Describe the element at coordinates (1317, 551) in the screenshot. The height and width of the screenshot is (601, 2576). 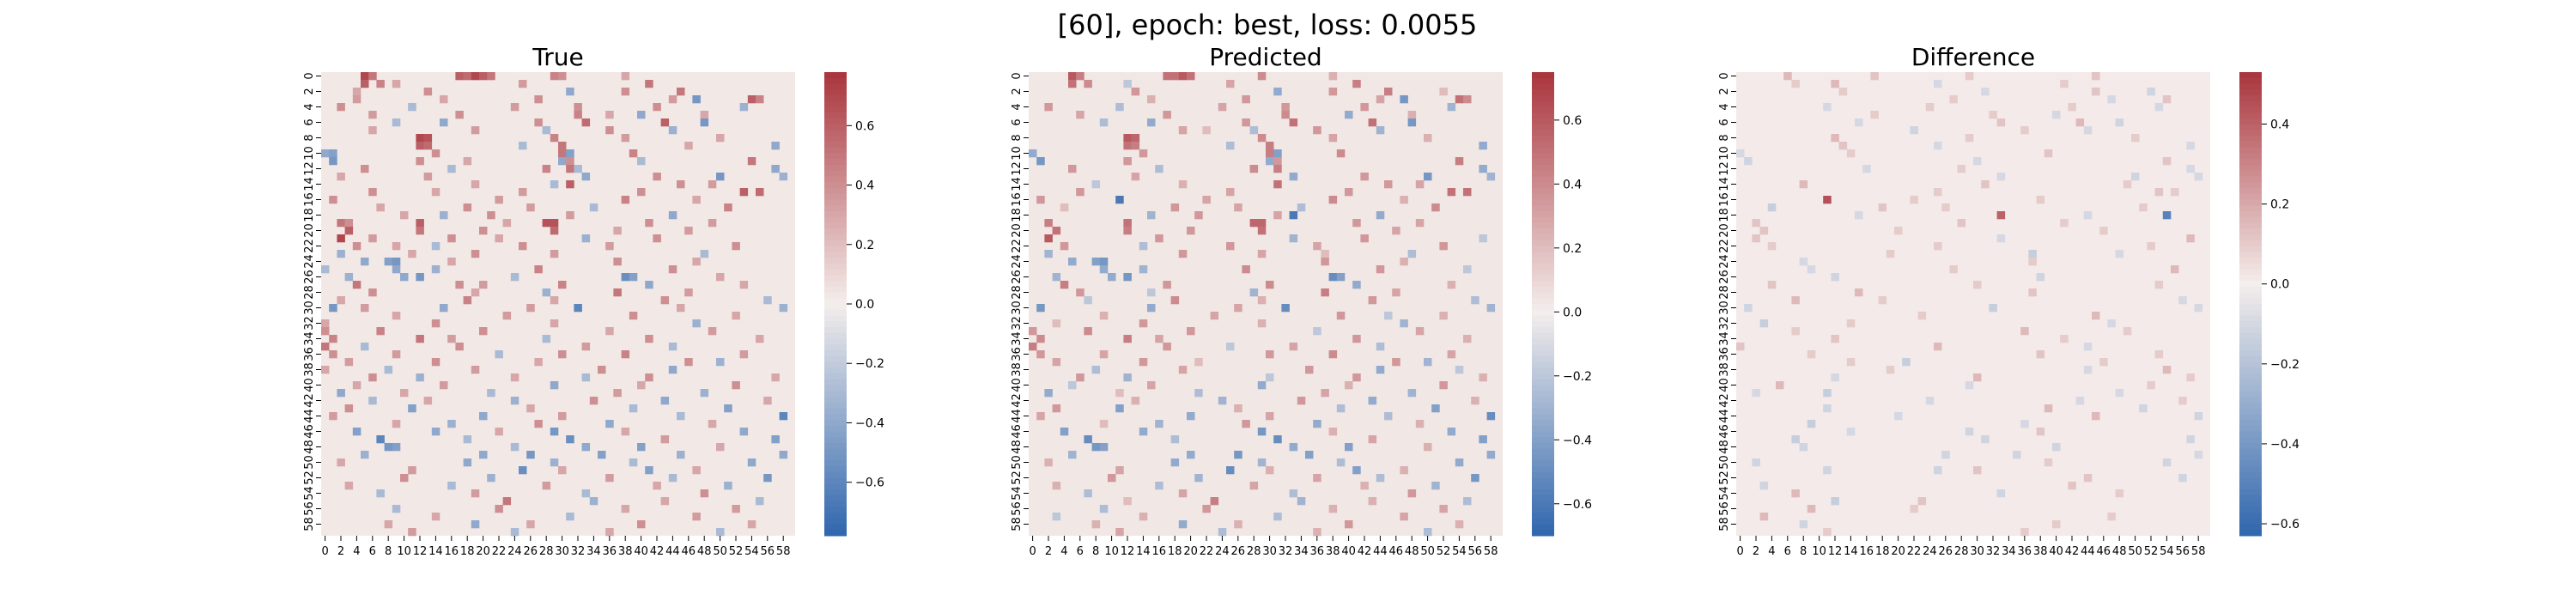
I see `x-tick-label: 36` at that location.